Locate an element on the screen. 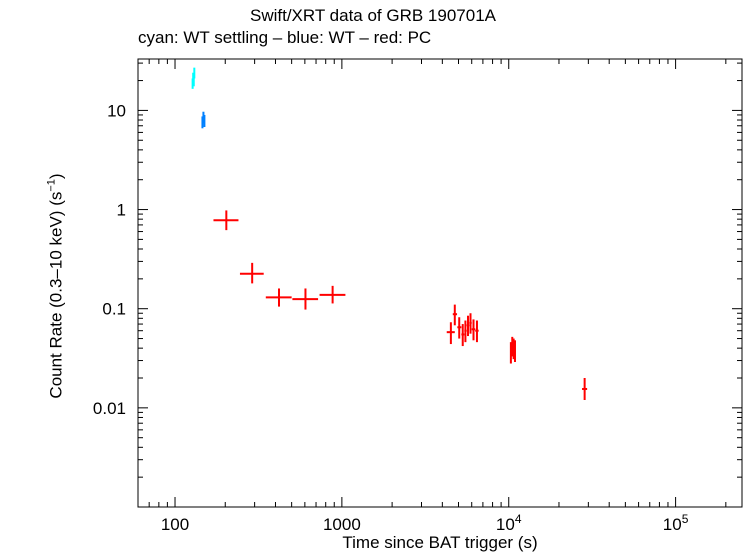 The image size is (746, 558). y-tick-label: 0.1 is located at coordinates (114, 309).